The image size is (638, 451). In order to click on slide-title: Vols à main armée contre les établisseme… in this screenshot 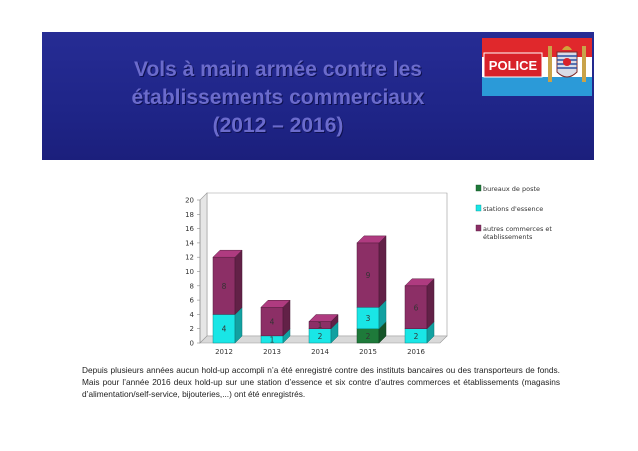, I will do `click(278, 98)`.